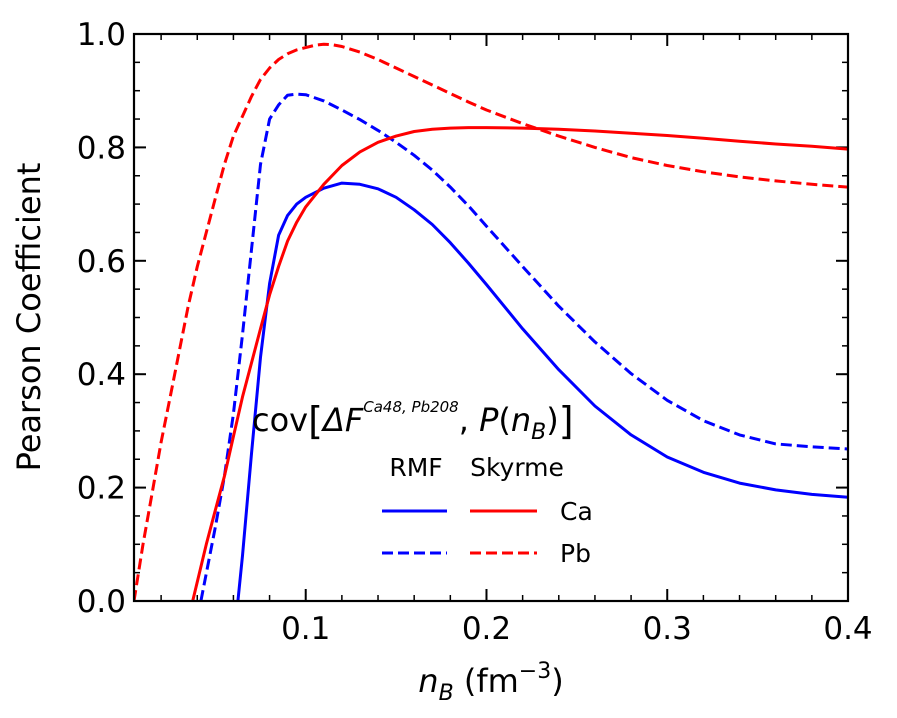 Image resolution: width=897 pixels, height=718 pixels. Describe the element at coordinates (342, 420) in the screenshot. I see `annot-delta-f: ΔF` at that location.